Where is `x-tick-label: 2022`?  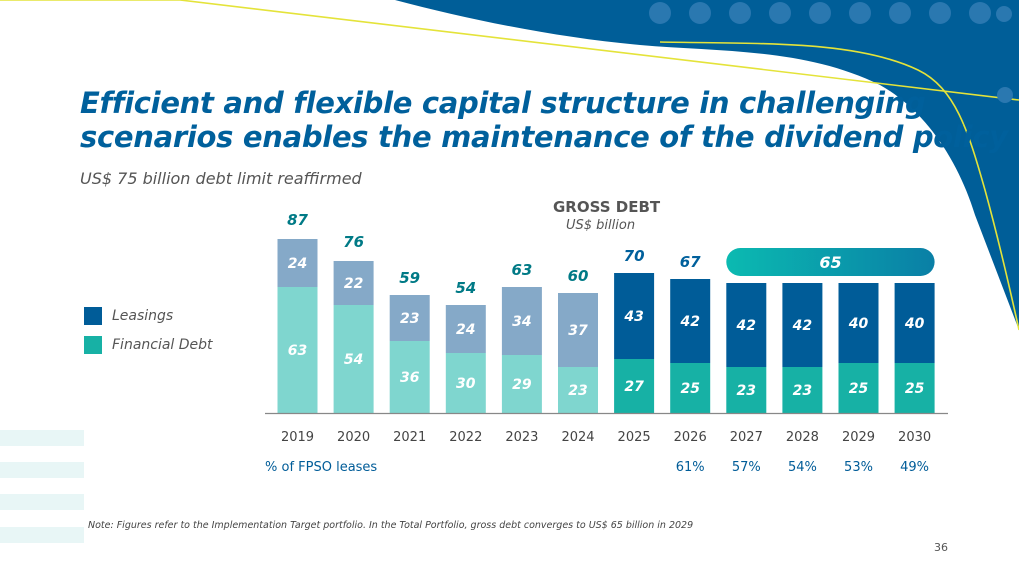
x-tick-label: 2022 is located at coordinates (465, 437).